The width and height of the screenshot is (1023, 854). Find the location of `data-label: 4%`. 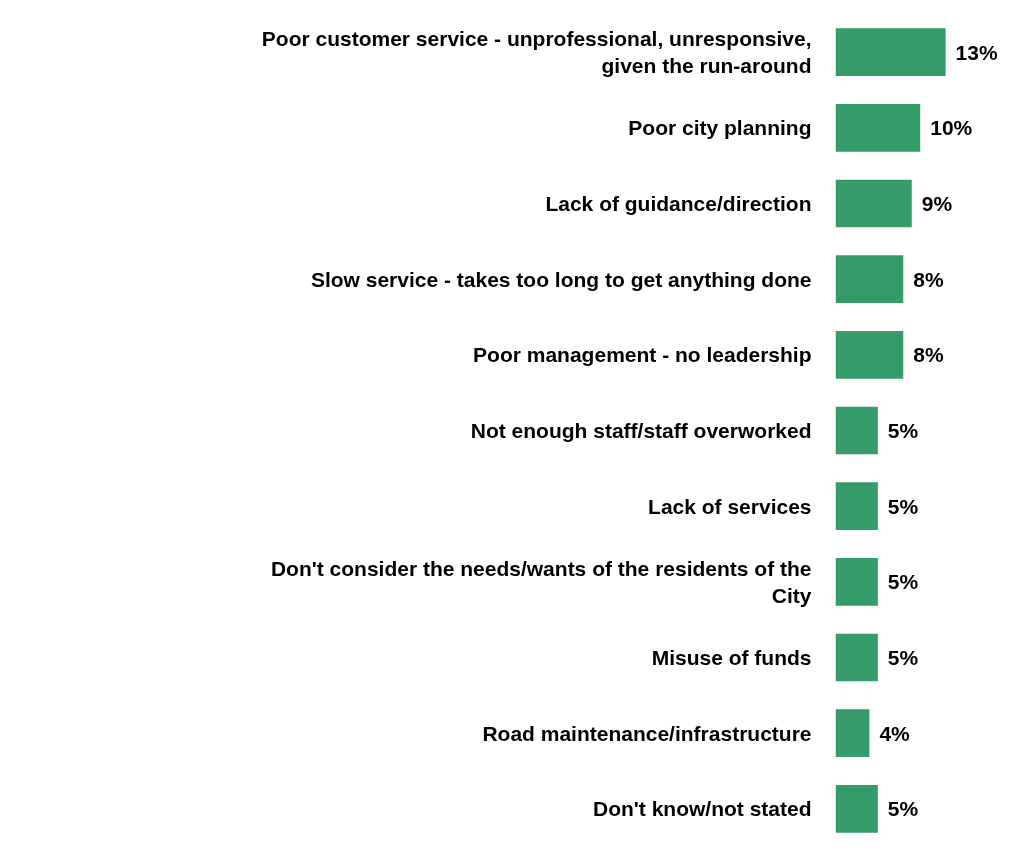

data-label: 4% is located at coordinates (895, 733).